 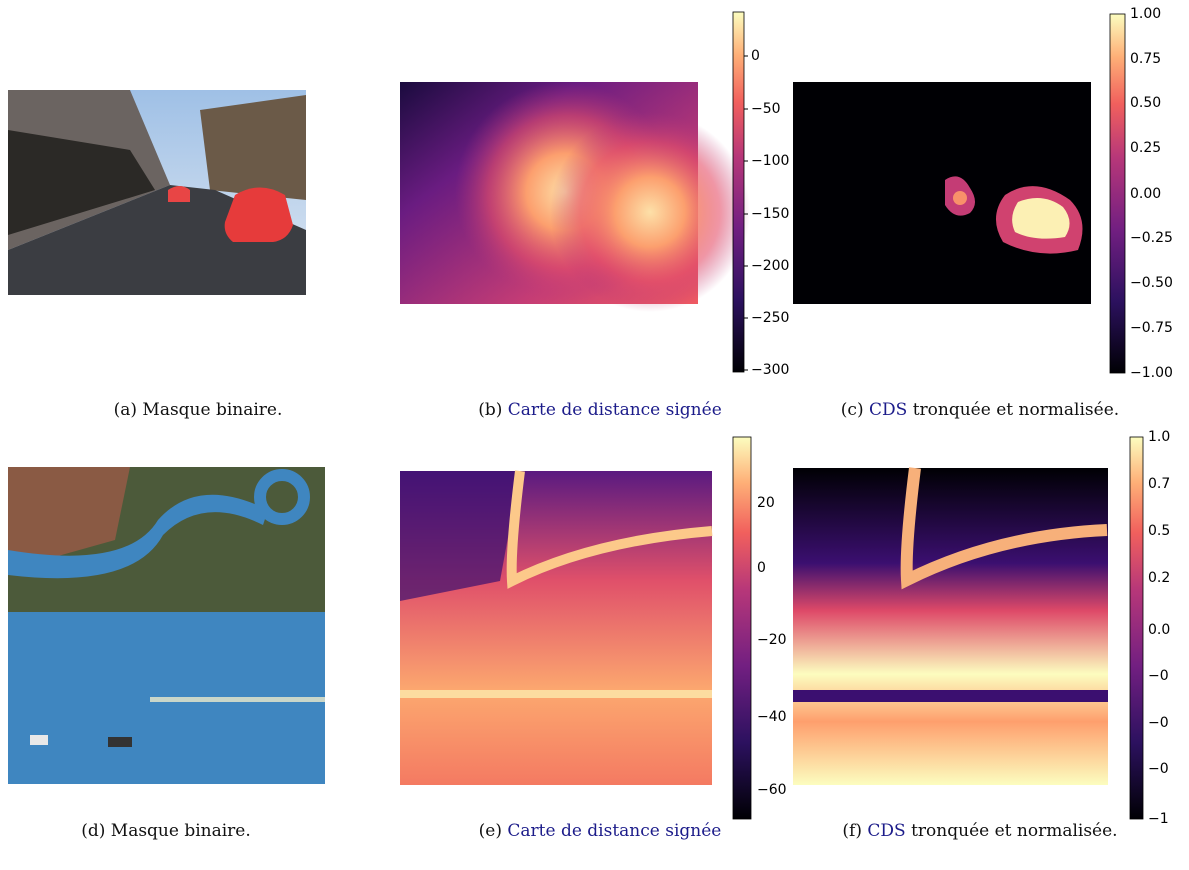 What do you see at coordinates (770, 266) in the screenshot?
I see `tick-label: −200` at bounding box center [770, 266].